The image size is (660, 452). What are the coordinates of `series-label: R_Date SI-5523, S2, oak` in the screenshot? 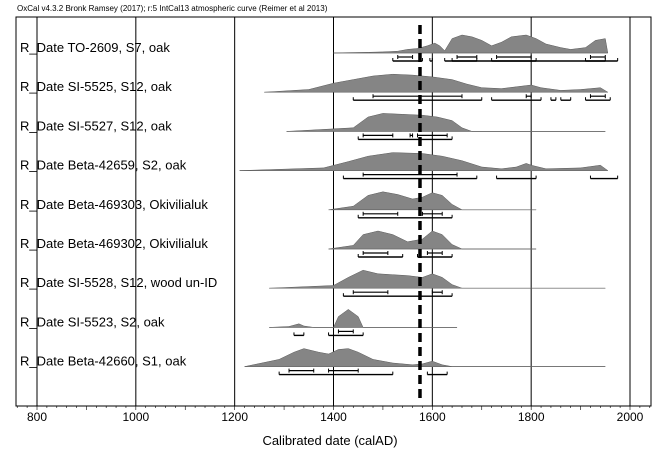 It's located at (92, 321).